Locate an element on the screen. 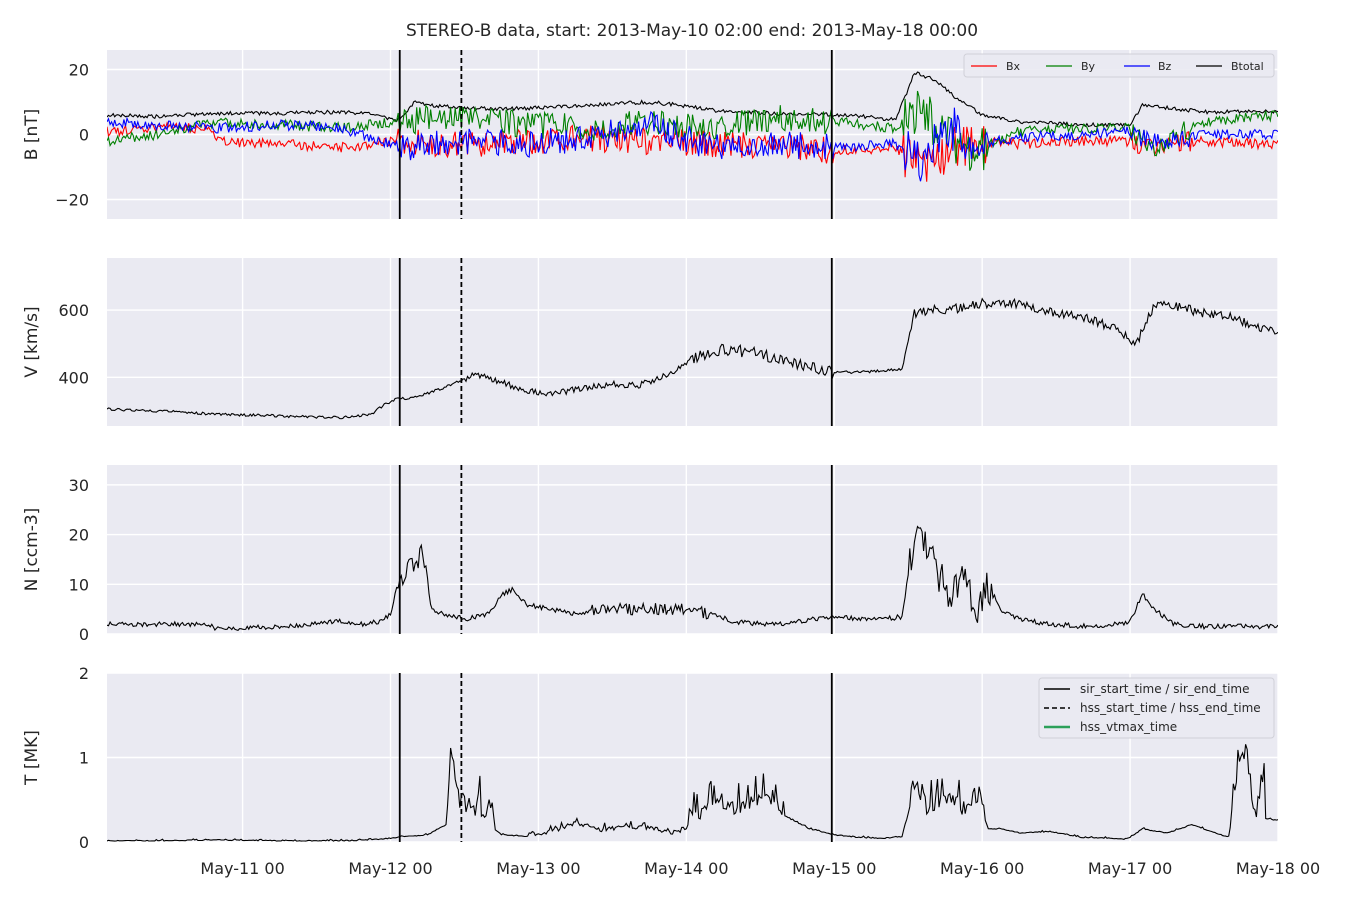 This screenshot has width=1350, height=900. x-tick-label: May-14 00 is located at coordinates (686, 868).